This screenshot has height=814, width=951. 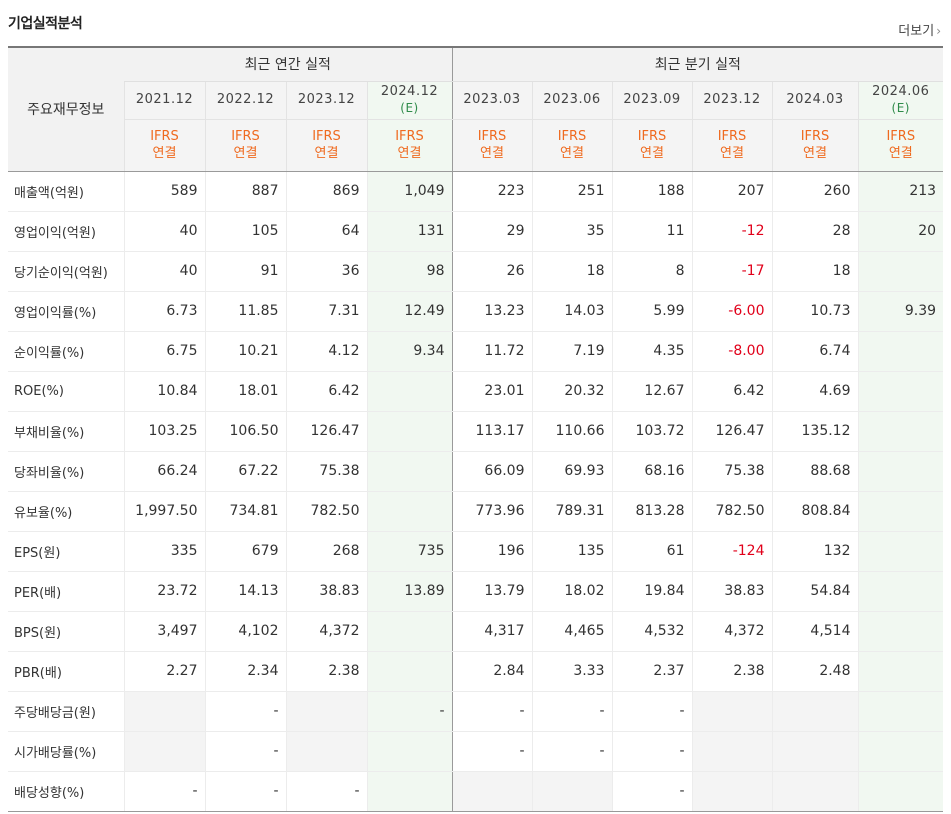 I want to click on table-cell: 2.84, so click(x=491, y=671).